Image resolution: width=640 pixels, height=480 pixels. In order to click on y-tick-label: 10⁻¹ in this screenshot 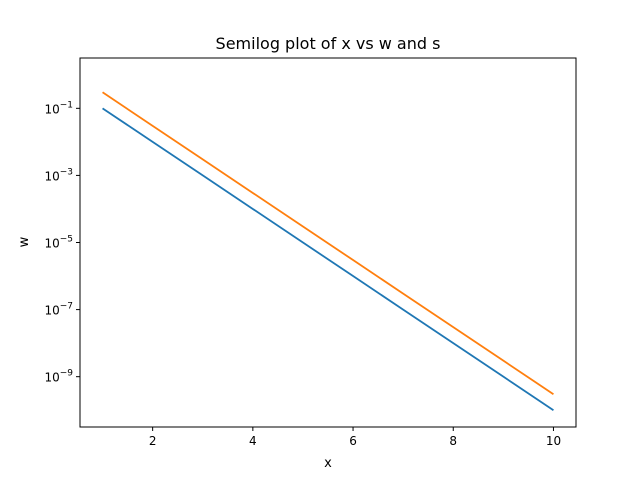, I will do `click(58, 108)`.